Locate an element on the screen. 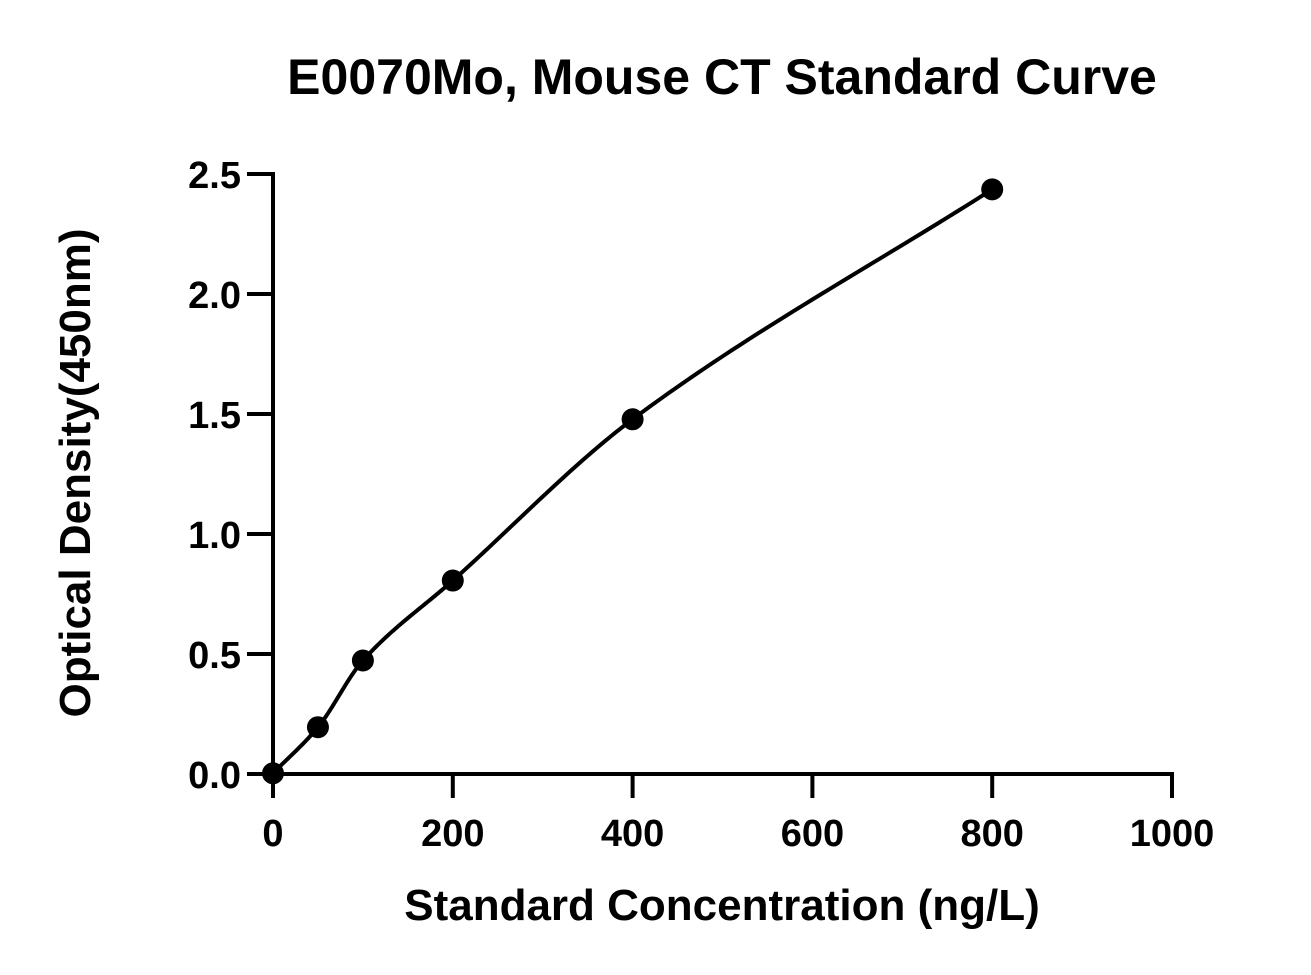  x-axis-label: Standard Concentration (ng/L) is located at coordinates (722, 905).